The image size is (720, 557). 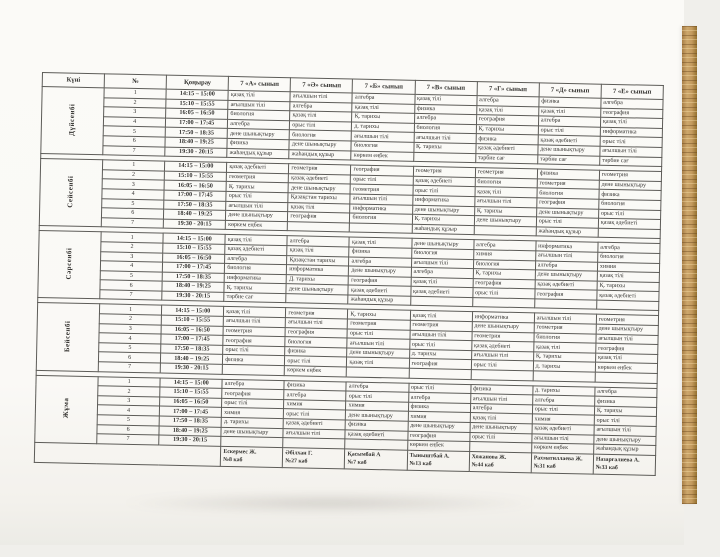 What do you see at coordinates (570, 90) in the screenshot?
I see `class-header: 7 «Д» сынып` at bounding box center [570, 90].